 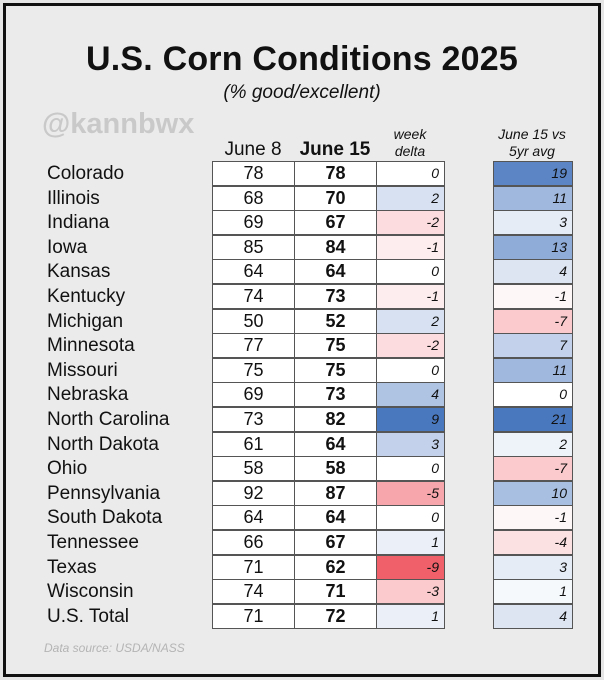 What do you see at coordinates (73, 198) in the screenshot?
I see `state-label: Illinois` at bounding box center [73, 198].